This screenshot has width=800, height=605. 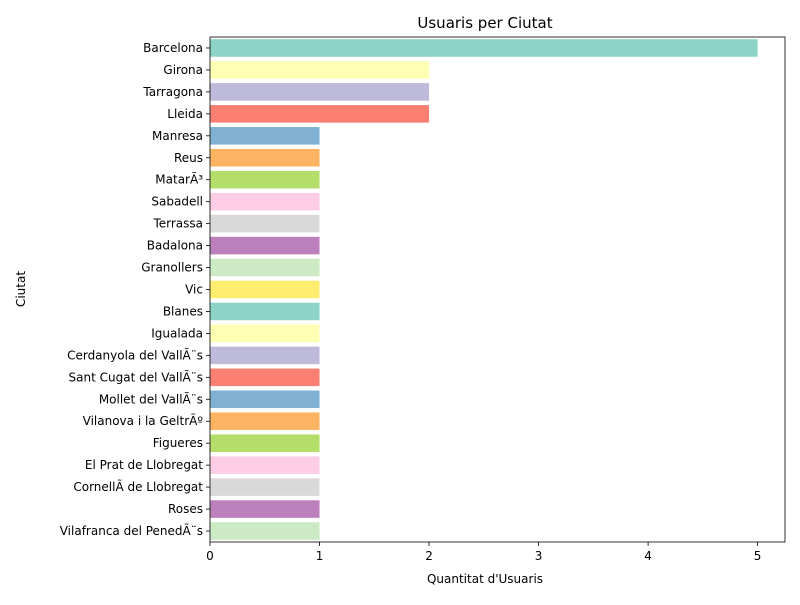 What do you see at coordinates (183, 311) in the screenshot?
I see `y-tick-label: Blanes` at bounding box center [183, 311].